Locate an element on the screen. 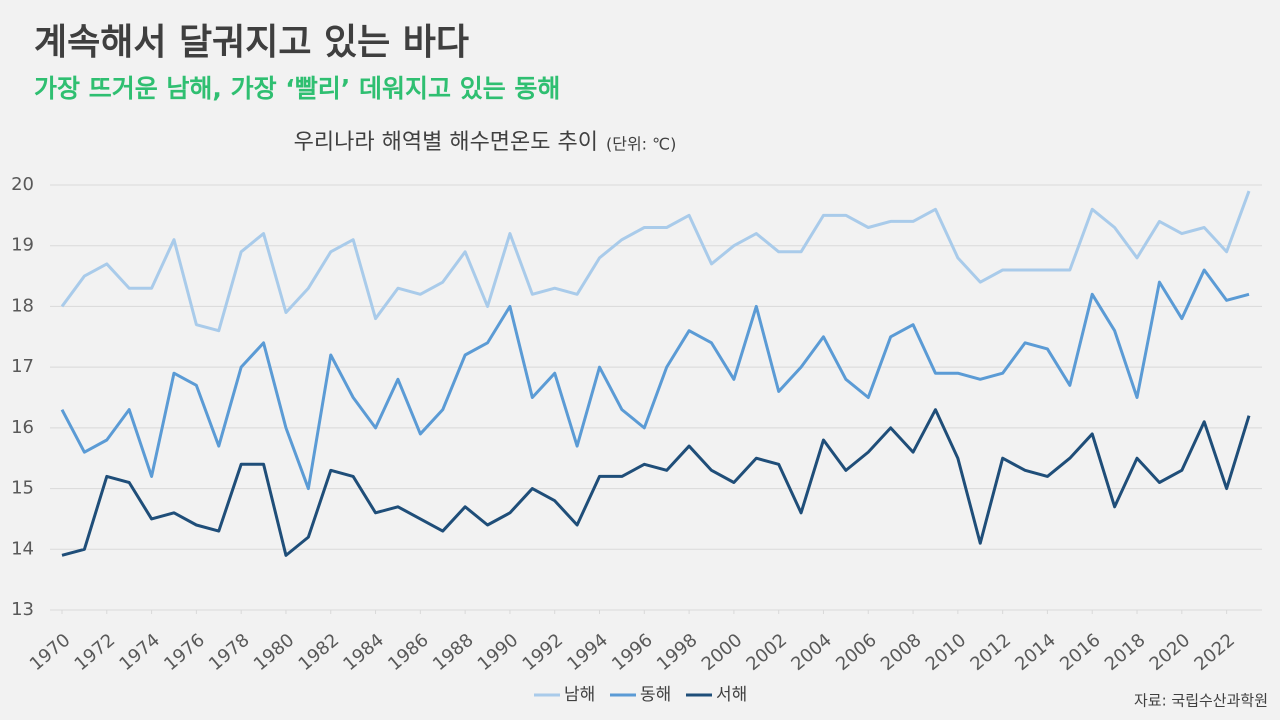  x-tick-label: 1980 is located at coordinates (274, 653).